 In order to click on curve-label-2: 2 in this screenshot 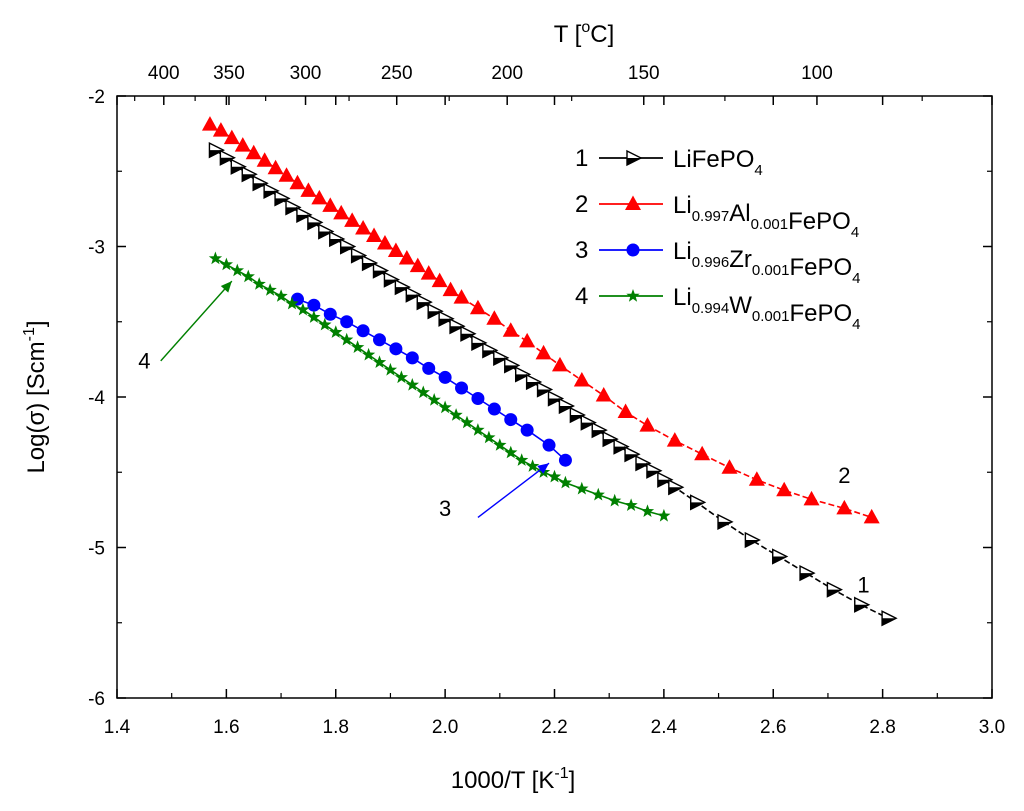, I will do `click(844, 475)`.